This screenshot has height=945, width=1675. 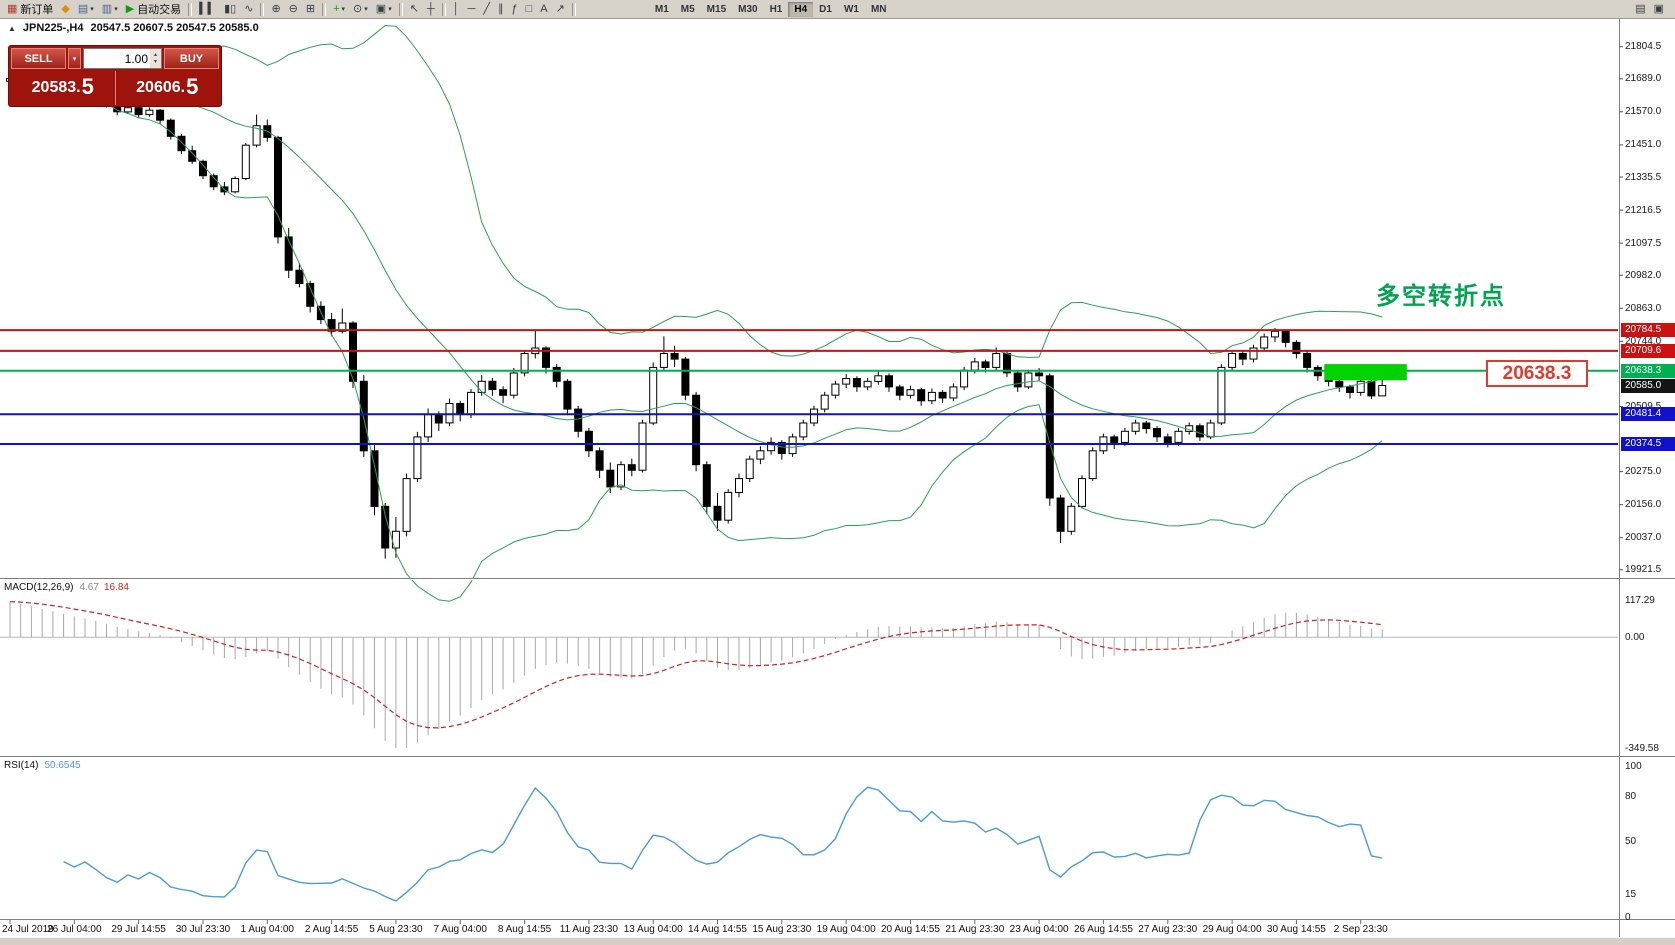 I want to click on rsi-scale-label: 0, so click(x=1628, y=917).